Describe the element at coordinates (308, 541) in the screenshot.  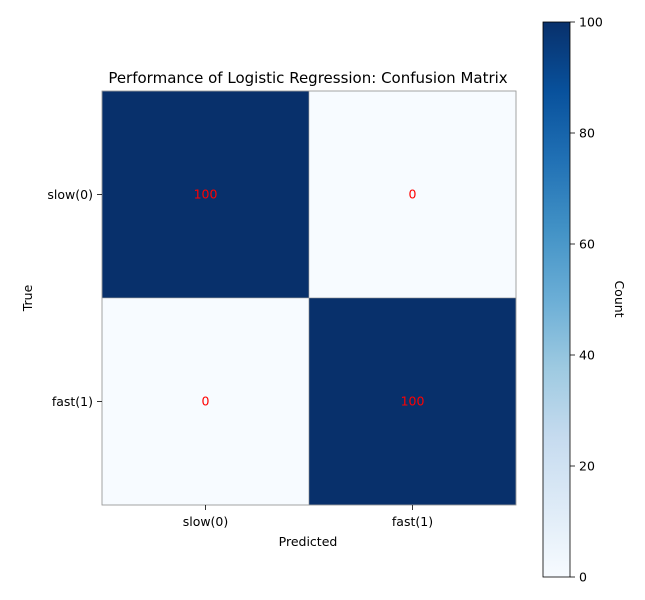
I see `x-axis-label: Predicted` at that location.